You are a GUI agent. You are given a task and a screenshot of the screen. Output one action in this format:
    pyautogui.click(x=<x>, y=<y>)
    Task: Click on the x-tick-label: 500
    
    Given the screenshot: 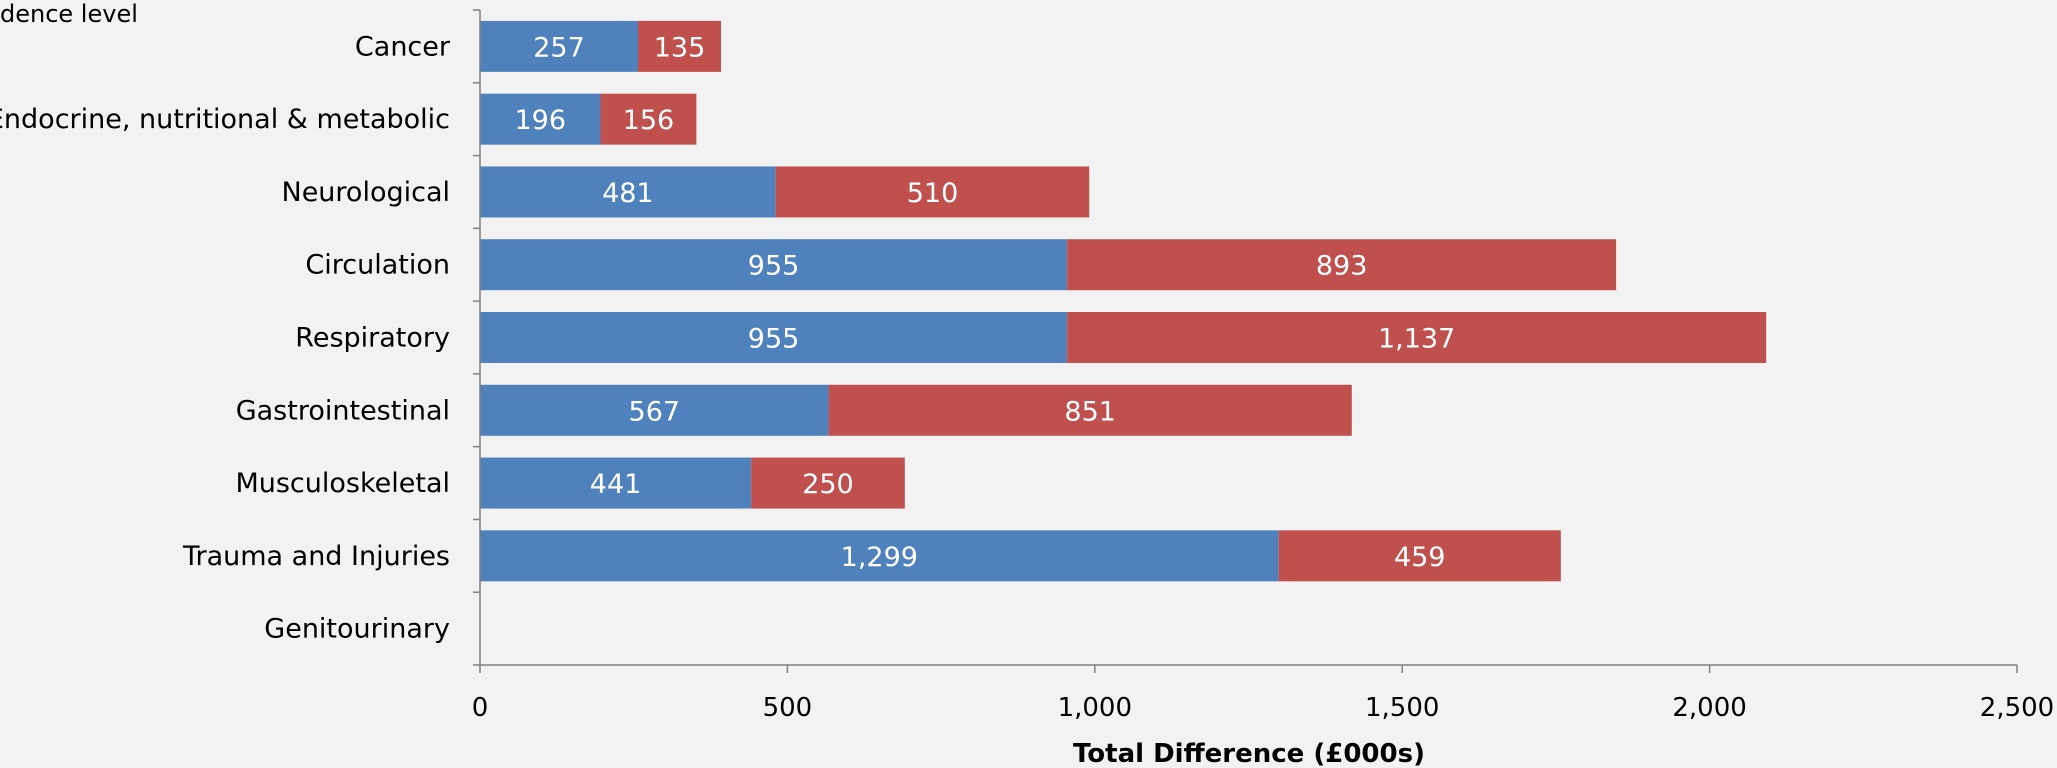 What is the action you would take?
    pyautogui.click(x=788, y=708)
    